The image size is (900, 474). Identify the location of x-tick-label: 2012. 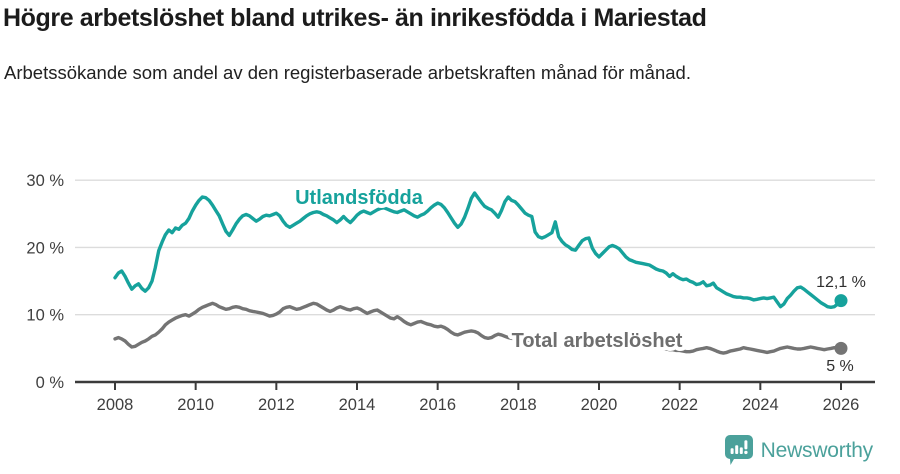
(276, 405).